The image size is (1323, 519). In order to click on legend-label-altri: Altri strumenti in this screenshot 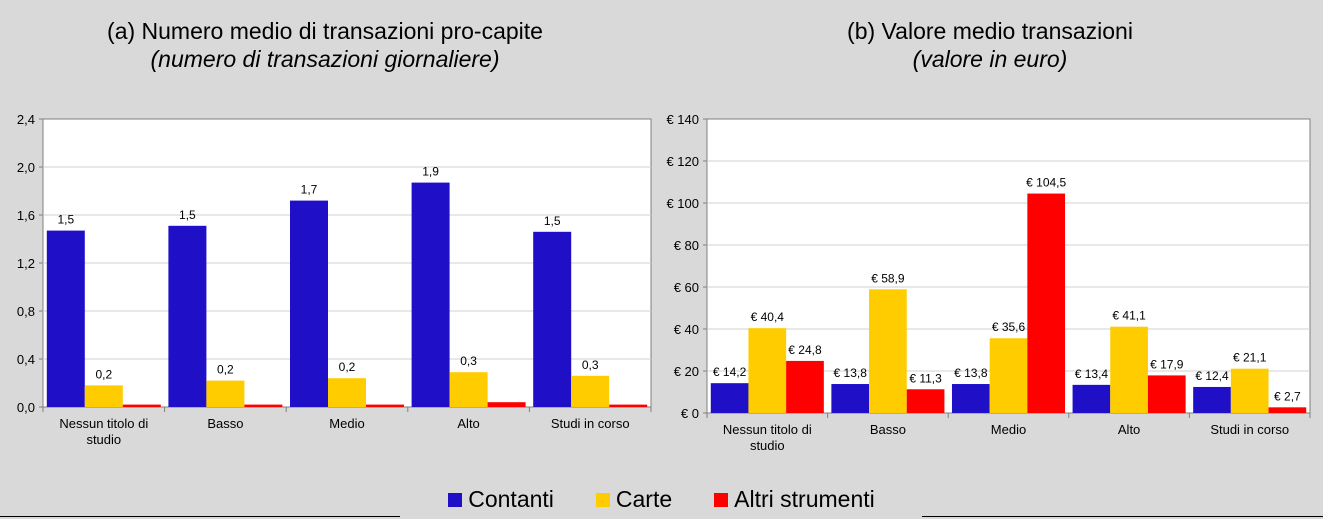, I will do `click(804, 499)`.